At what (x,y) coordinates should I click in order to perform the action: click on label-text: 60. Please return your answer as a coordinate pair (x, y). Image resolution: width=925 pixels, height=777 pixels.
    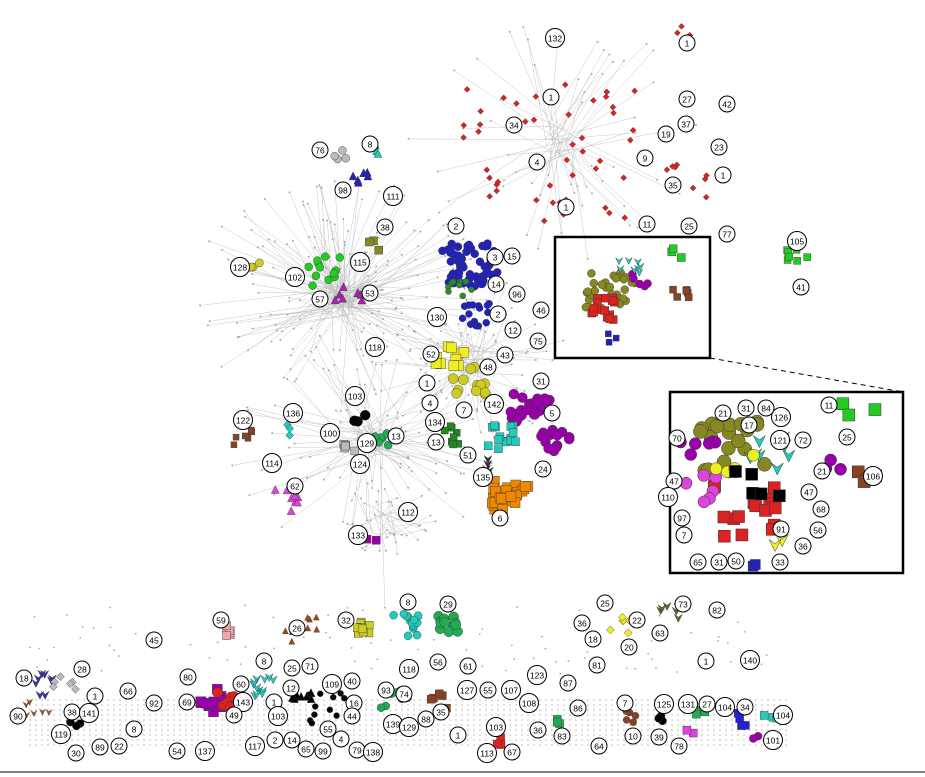
    Looking at the image, I should click on (241, 685).